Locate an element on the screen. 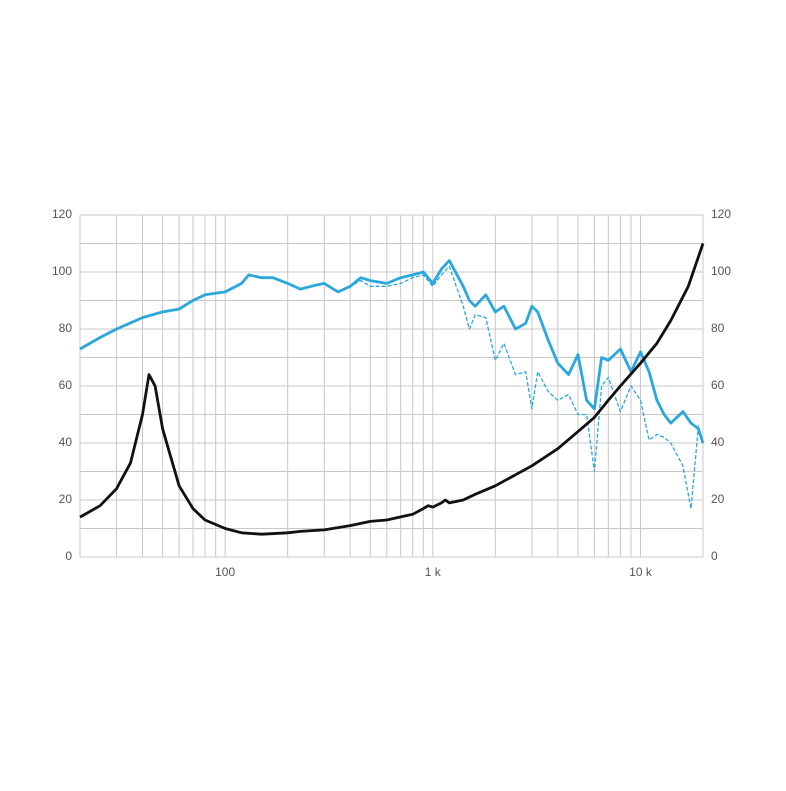 The height and width of the screenshot is (791, 786). y2-tick-label: 80 is located at coordinates (718, 328).